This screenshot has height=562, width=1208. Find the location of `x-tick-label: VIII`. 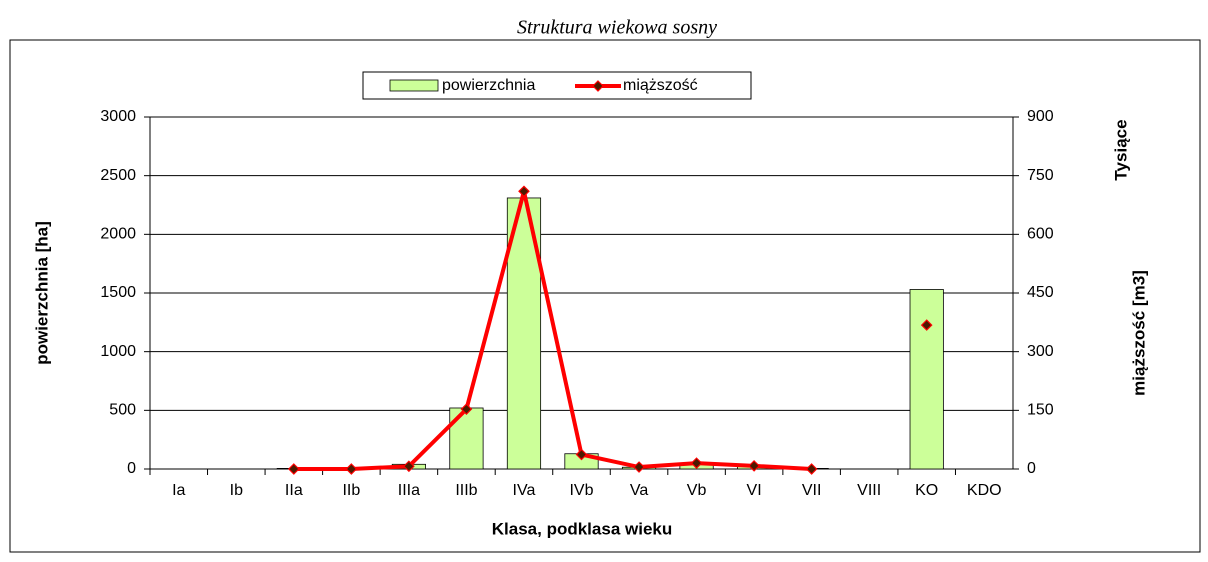

x-tick-label: VIII is located at coordinates (869, 490).